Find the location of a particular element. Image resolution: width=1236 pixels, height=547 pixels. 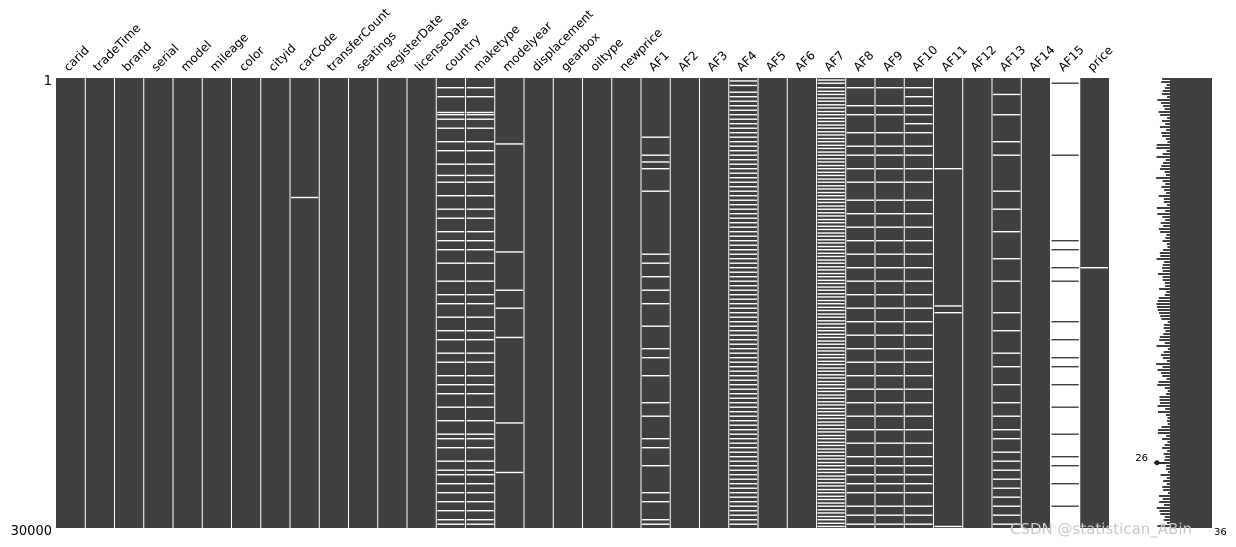

column-label-af4: AF4 is located at coordinates (747, 61).